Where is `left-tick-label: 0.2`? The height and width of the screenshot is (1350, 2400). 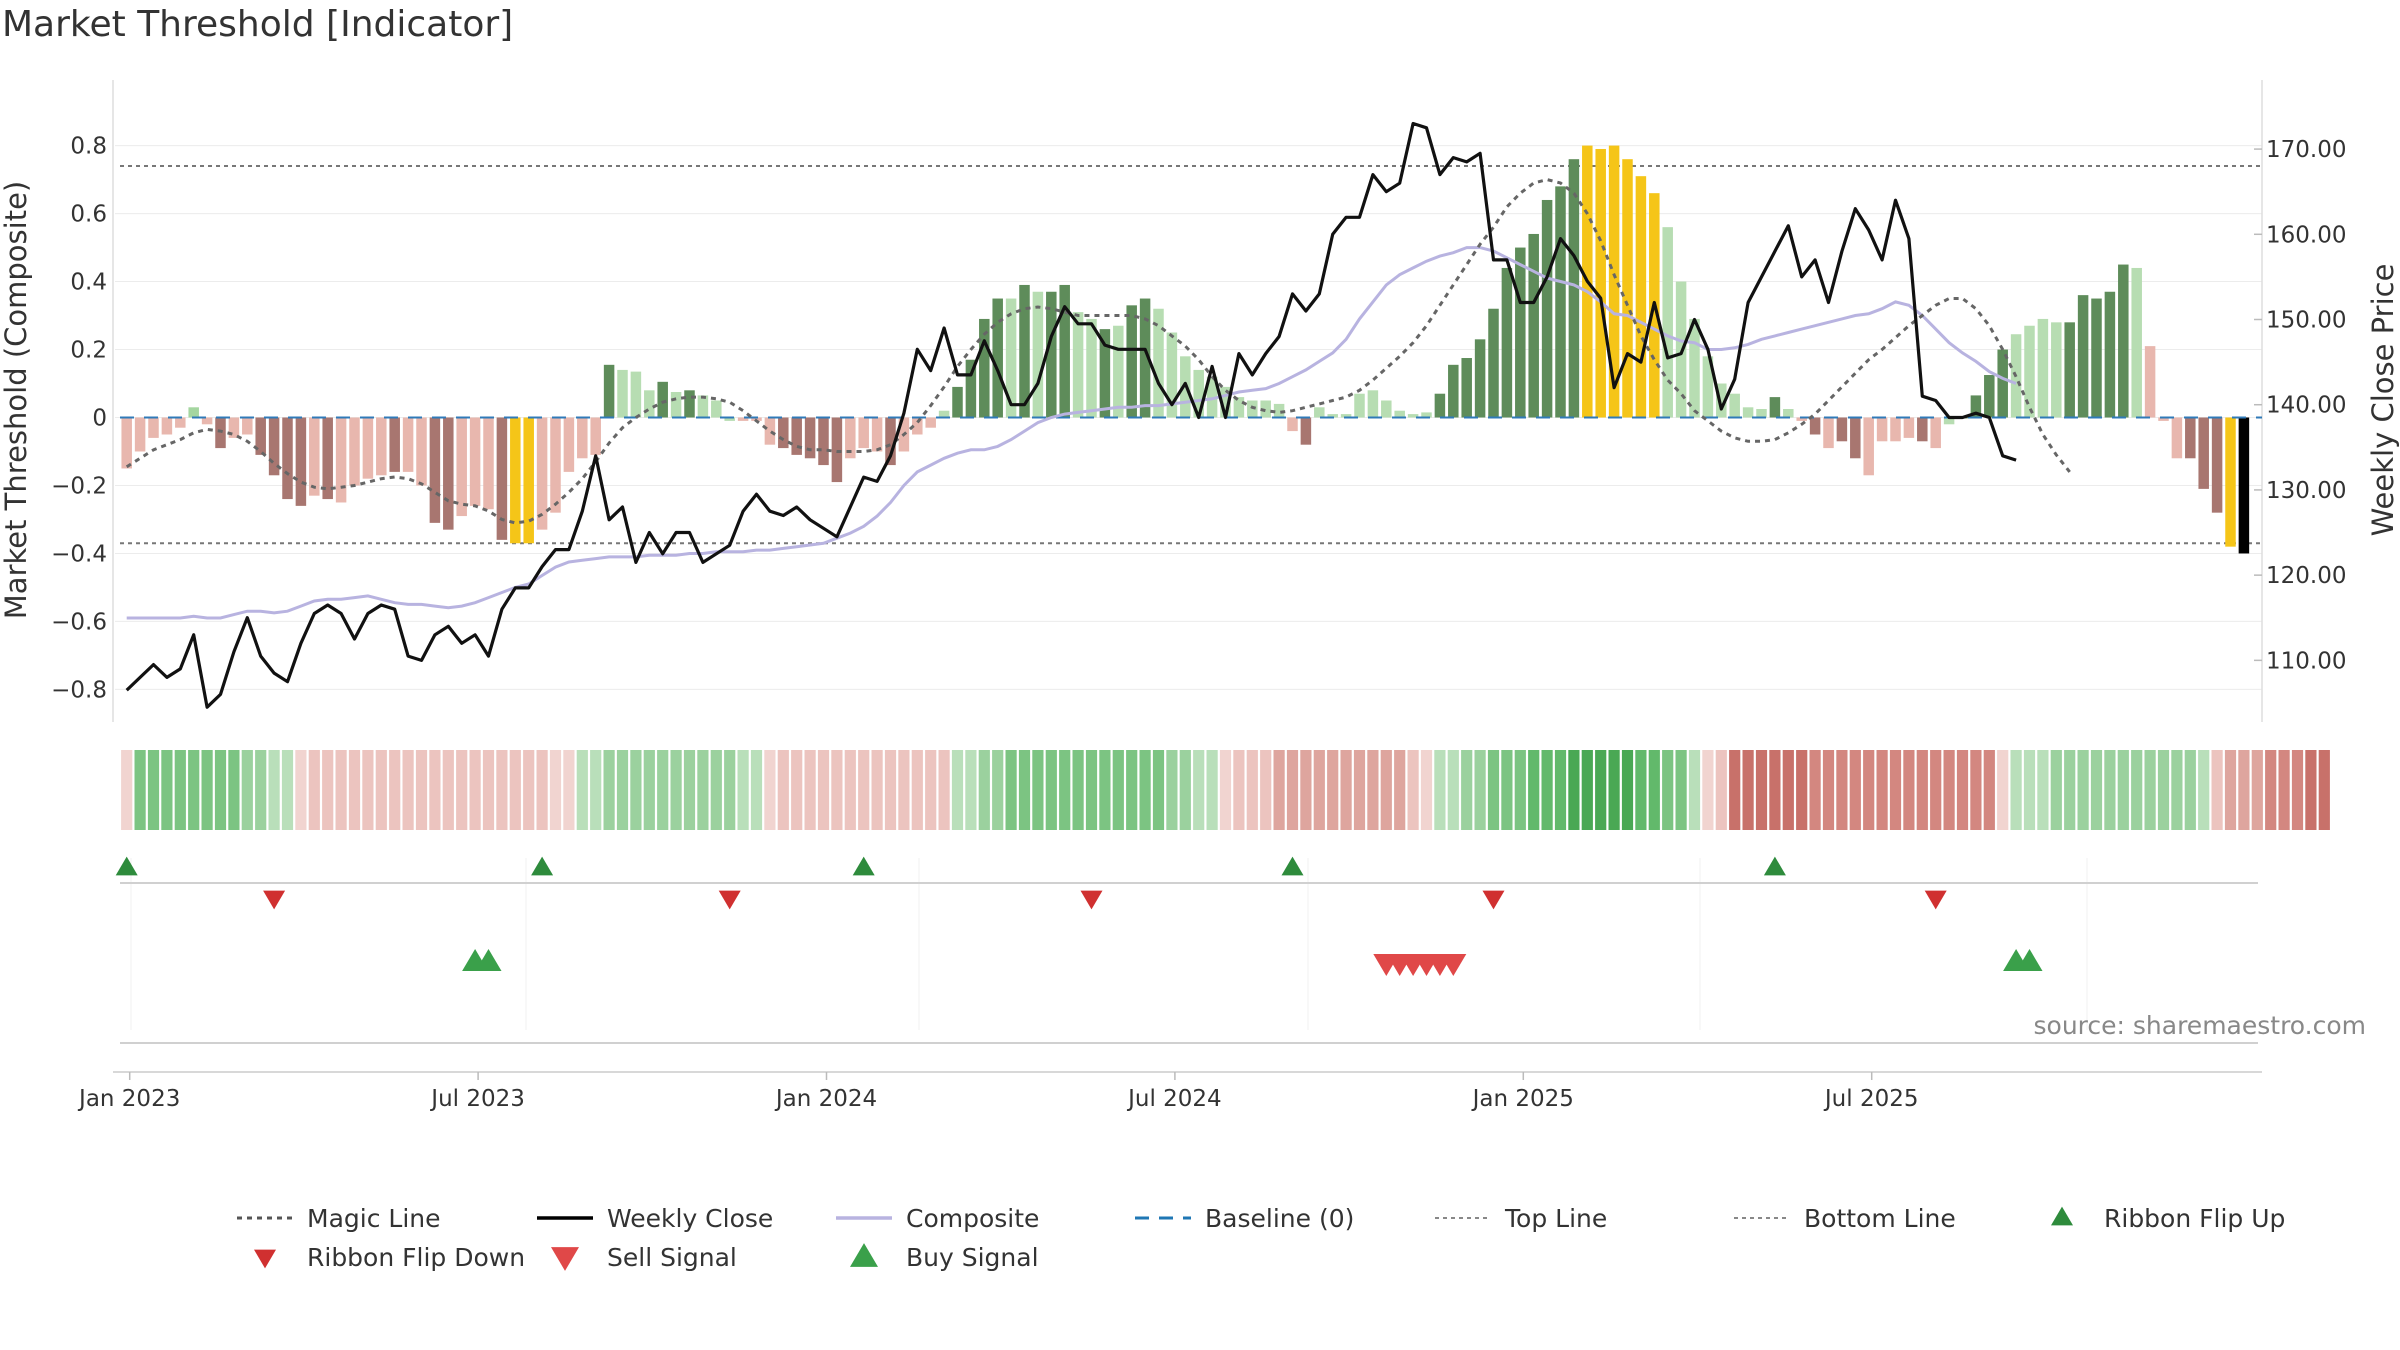
left-tick-label: 0.2 is located at coordinates (88, 351).